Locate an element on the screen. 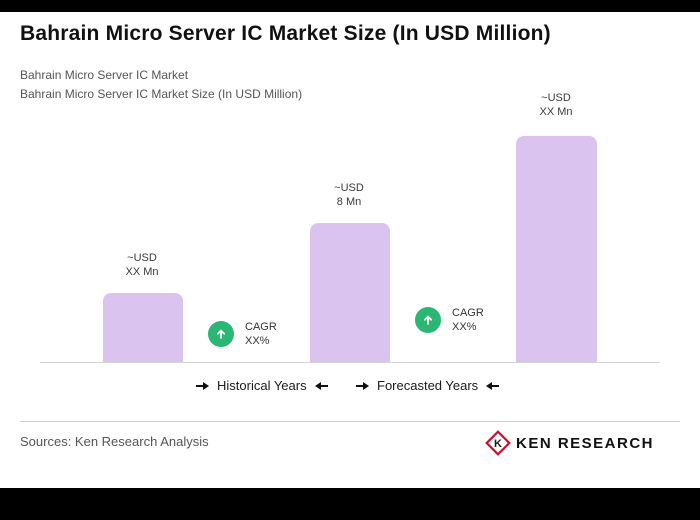 This screenshot has height=520, width=700. ken-research-diamond-icon: K is located at coordinates (498, 443).